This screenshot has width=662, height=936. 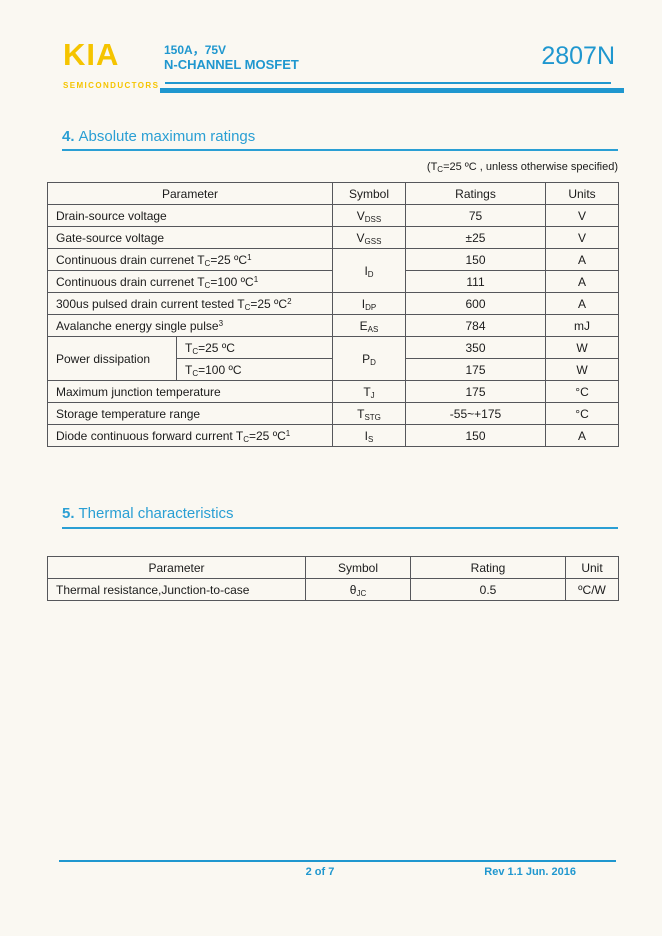 I want to click on cell-rating: 0.5, so click(x=488, y=589).